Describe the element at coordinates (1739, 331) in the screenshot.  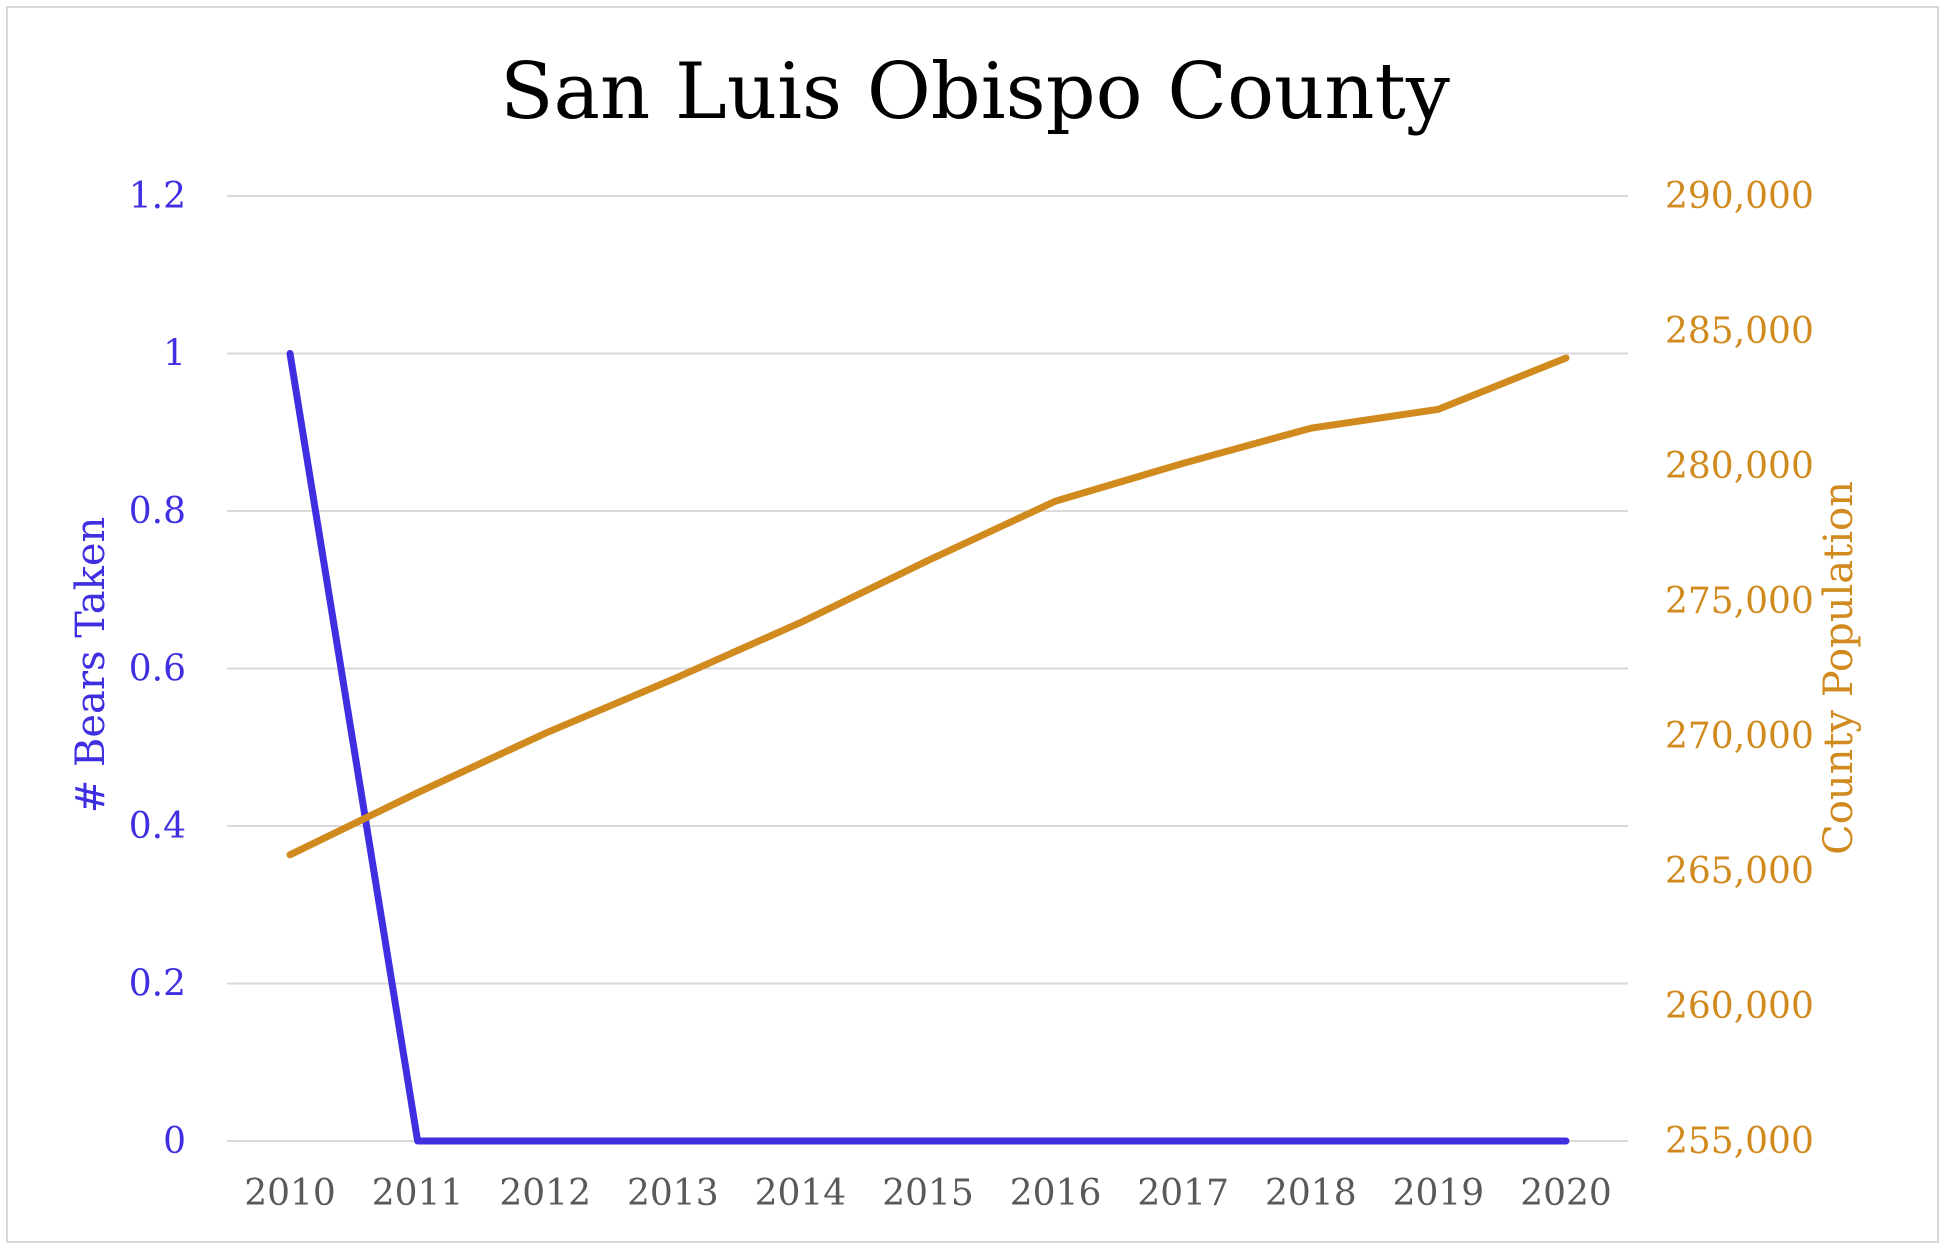
I see `right-tick-label: 285,000` at that location.